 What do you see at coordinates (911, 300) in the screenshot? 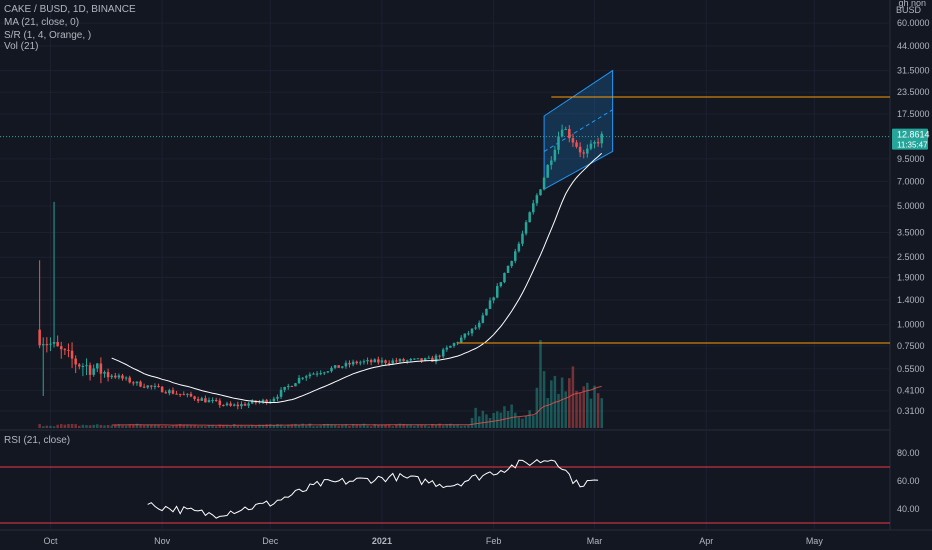
I see `price-axis-label: 1.4000` at bounding box center [911, 300].